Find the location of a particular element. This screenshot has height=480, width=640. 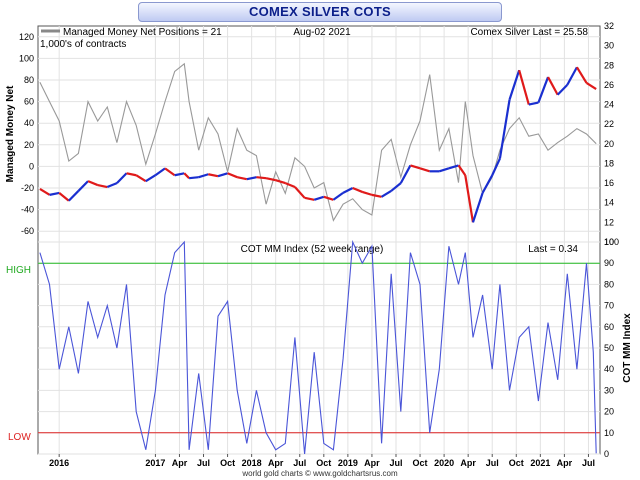

right-tick-label: 14 is located at coordinates (609, 203).